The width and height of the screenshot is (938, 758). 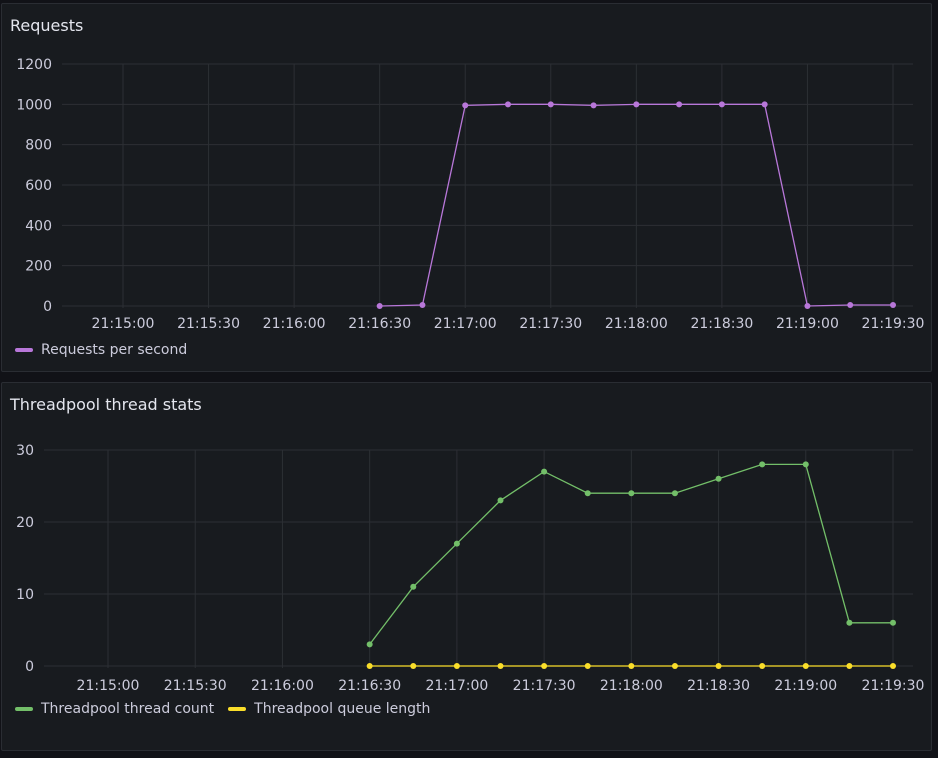 I want to click on y-tick-label: 1000, so click(x=34, y=105).